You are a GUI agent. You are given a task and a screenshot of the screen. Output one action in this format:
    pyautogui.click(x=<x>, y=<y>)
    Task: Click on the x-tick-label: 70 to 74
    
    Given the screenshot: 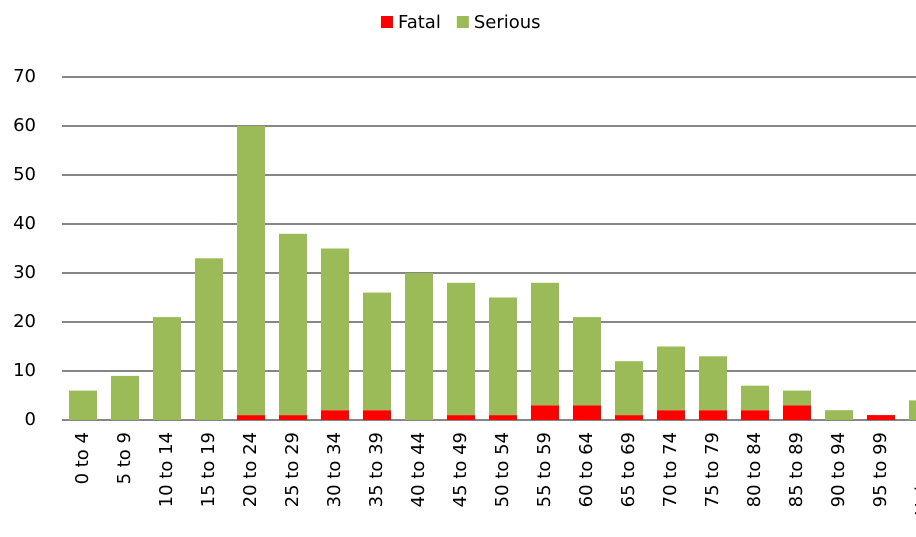 What is the action you would take?
    pyautogui.click(x=670, y=469)
    